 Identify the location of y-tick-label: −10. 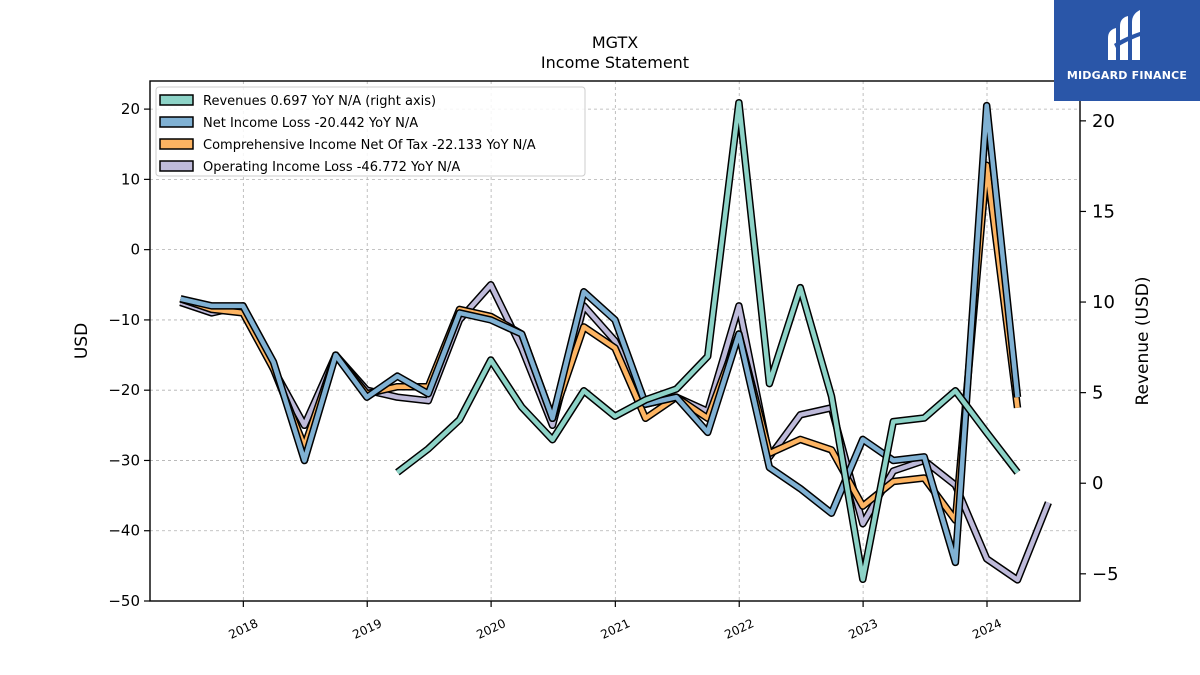
(124, 320).